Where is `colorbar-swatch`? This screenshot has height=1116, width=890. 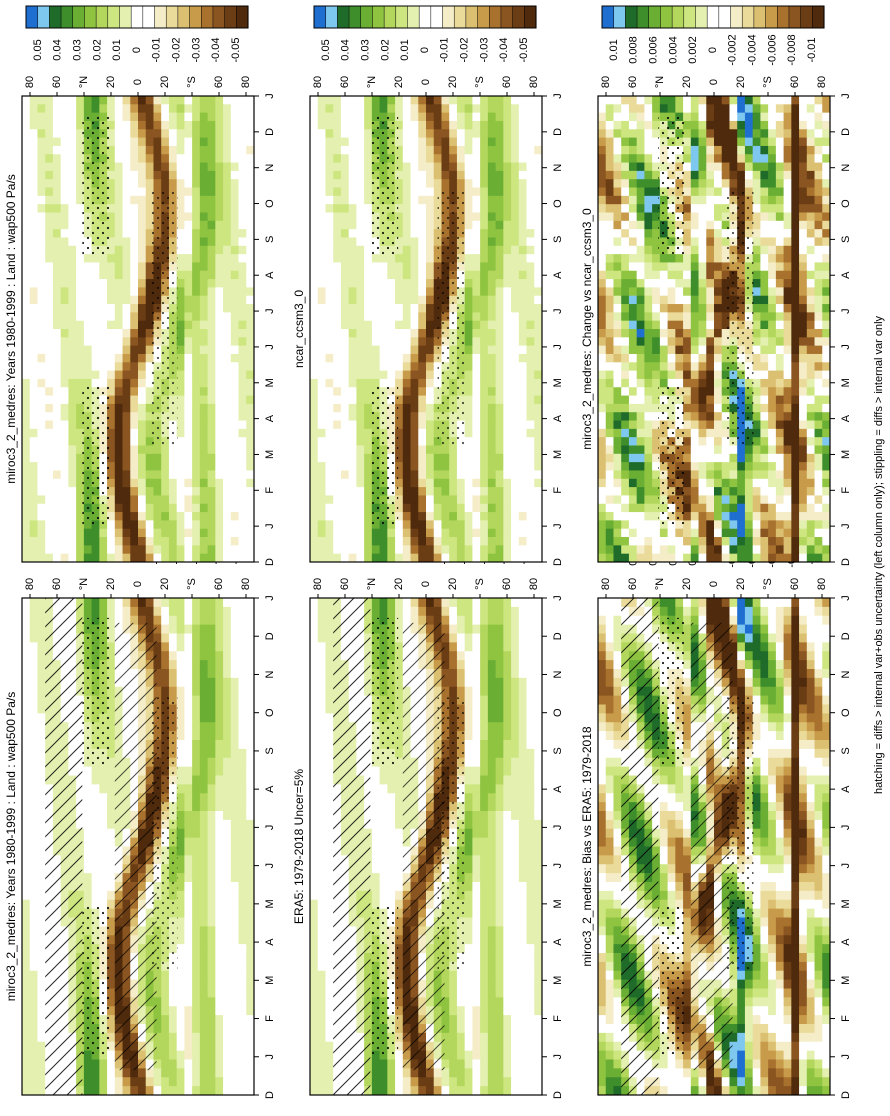 colorbar-swatch is located at coordinates (90, 17).